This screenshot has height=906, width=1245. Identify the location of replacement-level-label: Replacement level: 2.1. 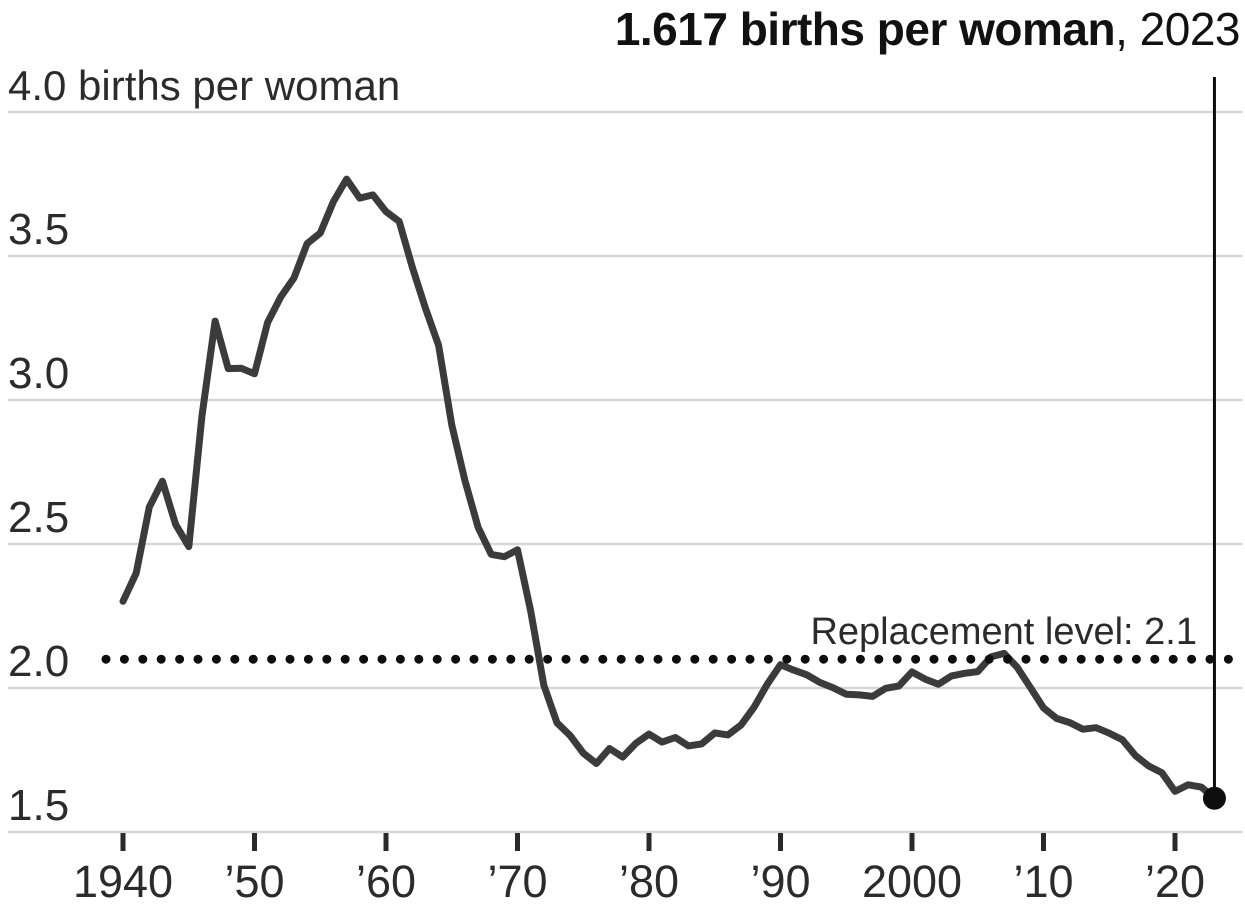
(1003, 632).